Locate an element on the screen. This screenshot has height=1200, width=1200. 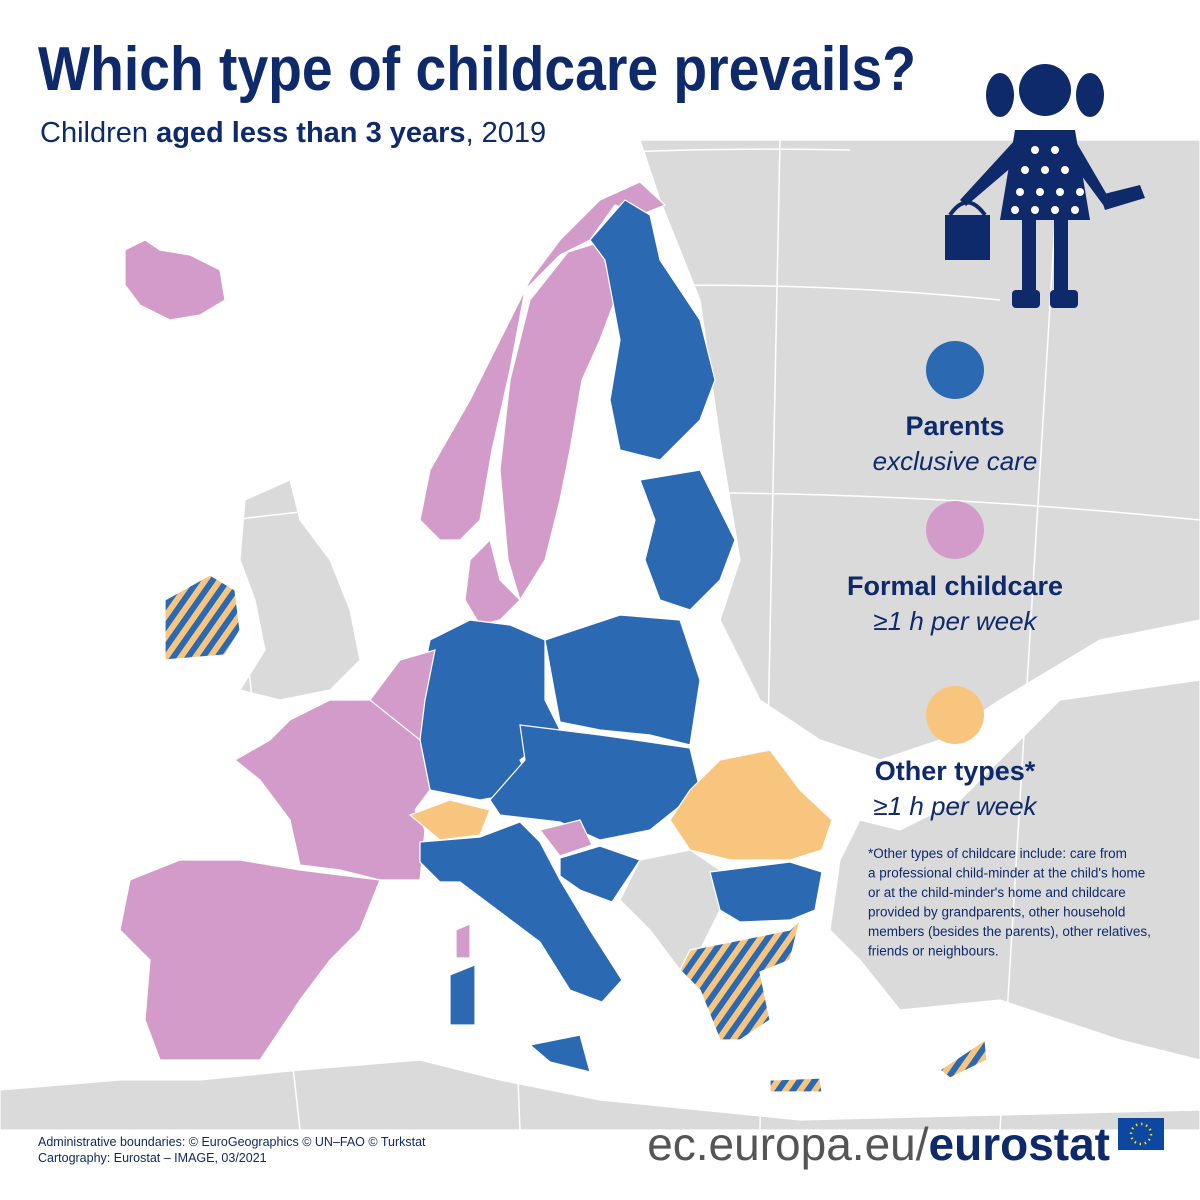
legend-label: Other types* is located at coordinates (955, 771).